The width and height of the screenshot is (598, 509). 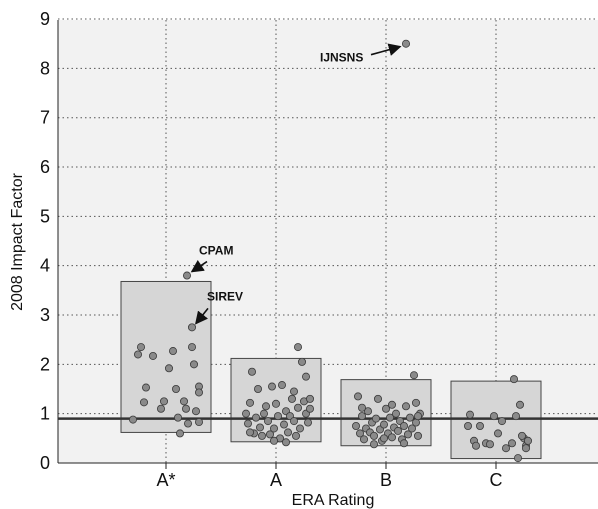 I want to click on annotation-arrow-sirev, so click(x=202, y=316).